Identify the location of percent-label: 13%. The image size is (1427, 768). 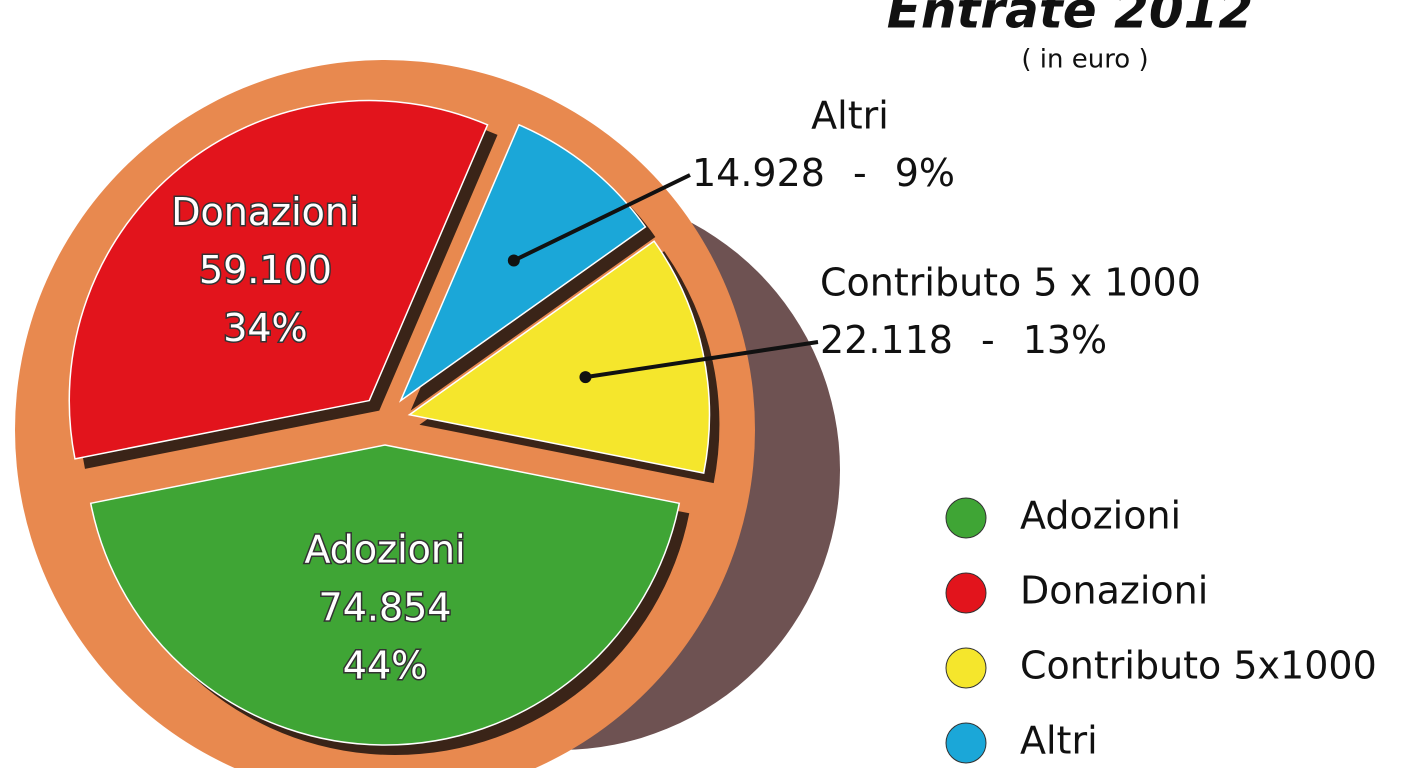
(1065, 340).